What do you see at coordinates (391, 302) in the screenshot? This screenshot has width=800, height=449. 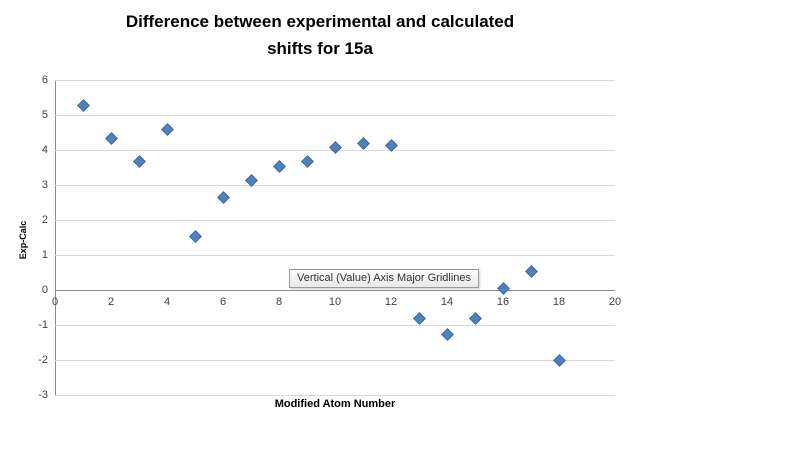 I see `x-tick-label: 12` at bounding box center [391, 302].